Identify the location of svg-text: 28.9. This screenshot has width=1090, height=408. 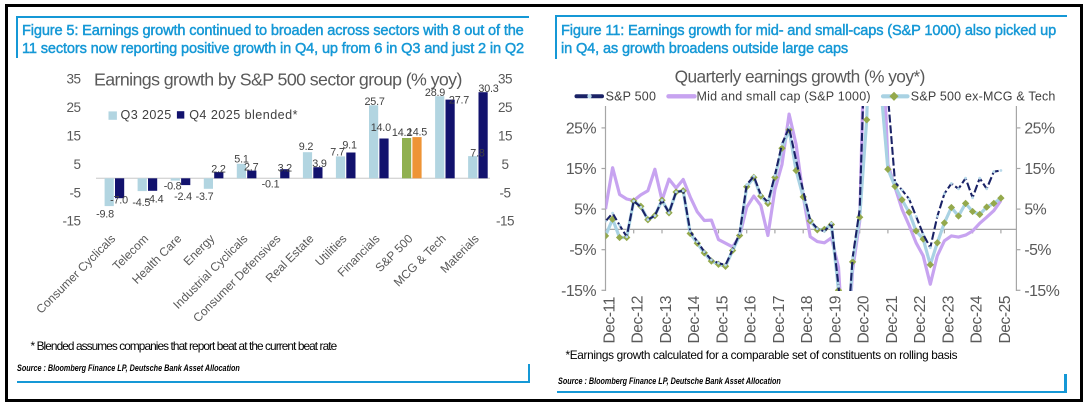
(435, 93).